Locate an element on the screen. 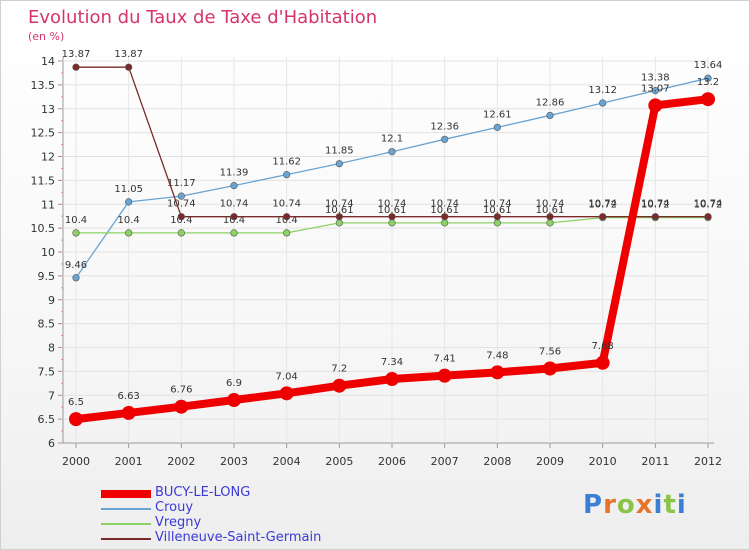  data-label: 11.05 is located at coordinates (128, 189).